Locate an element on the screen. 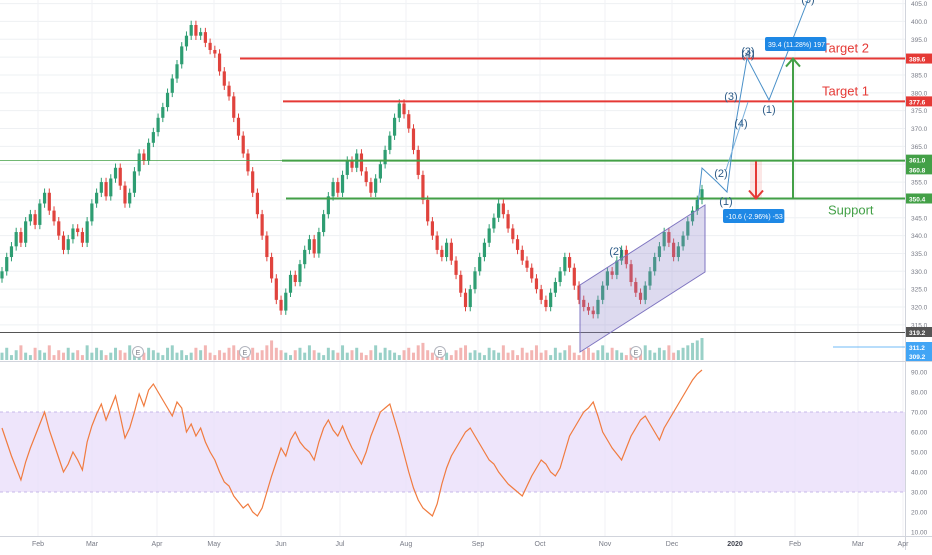 Image resolution: width=932 pixels, height=555 pixels. measure-box: 39.4 (11.28%) 197 is located at coordinates (796, 44).